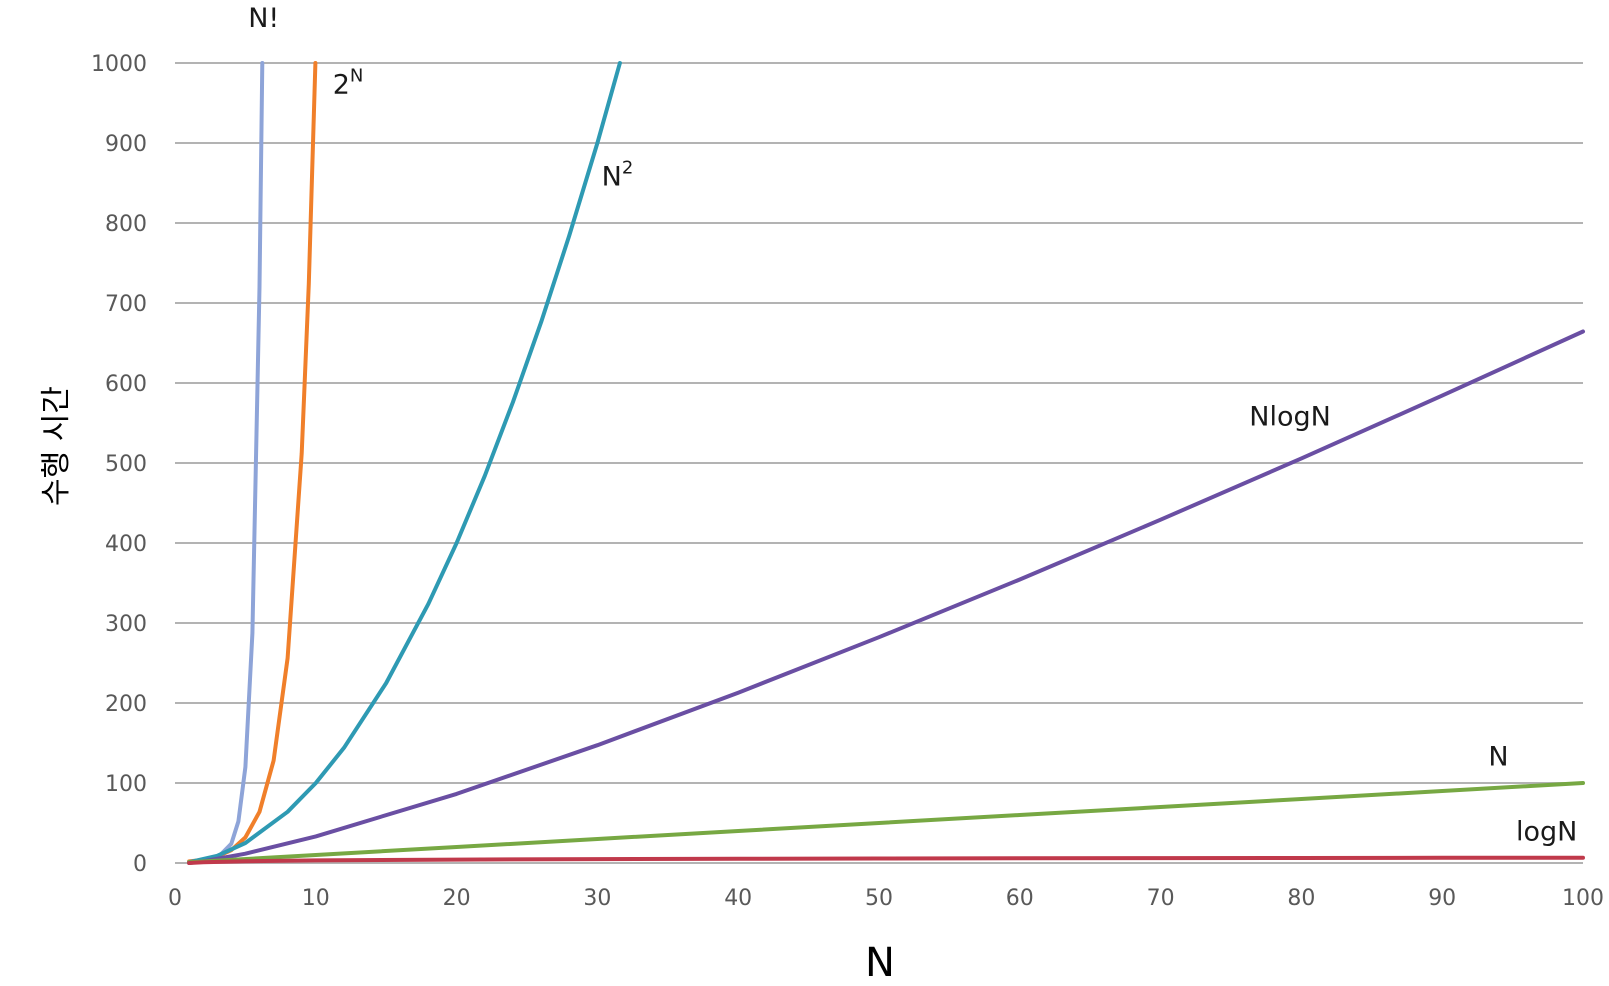  Describe the element at coordinates (126, 384) in the screenshot. I see `y-tick-label: 600` at that location.